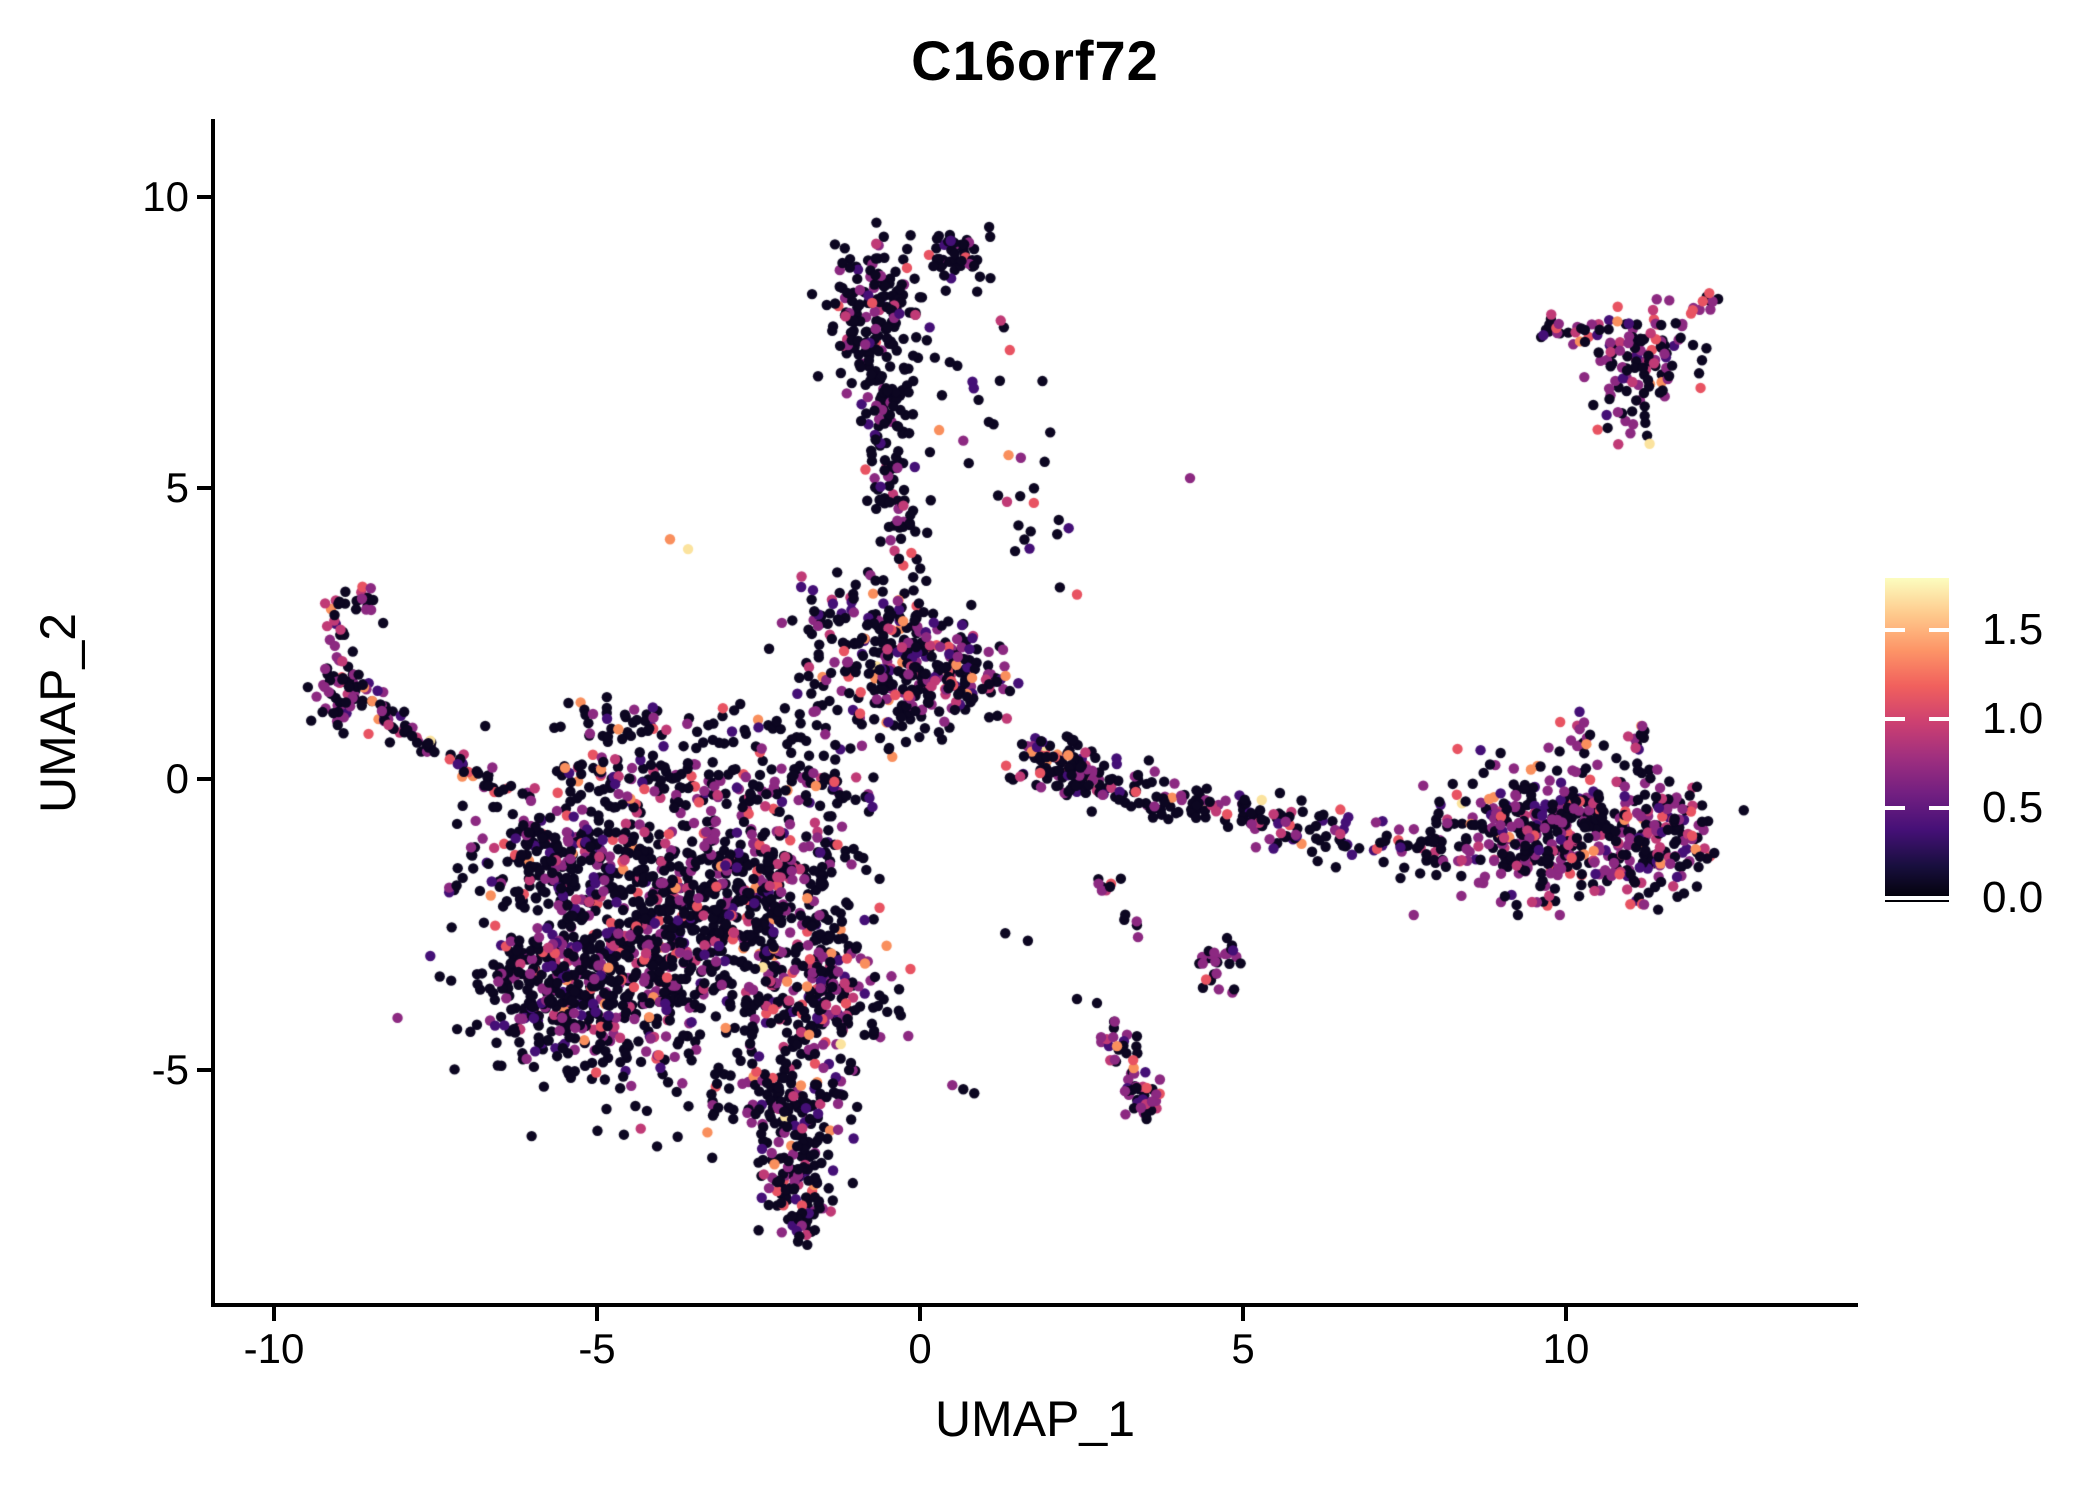 The image size is (2100, 1500). I want to click on y-axis-line, so click(213, 713).